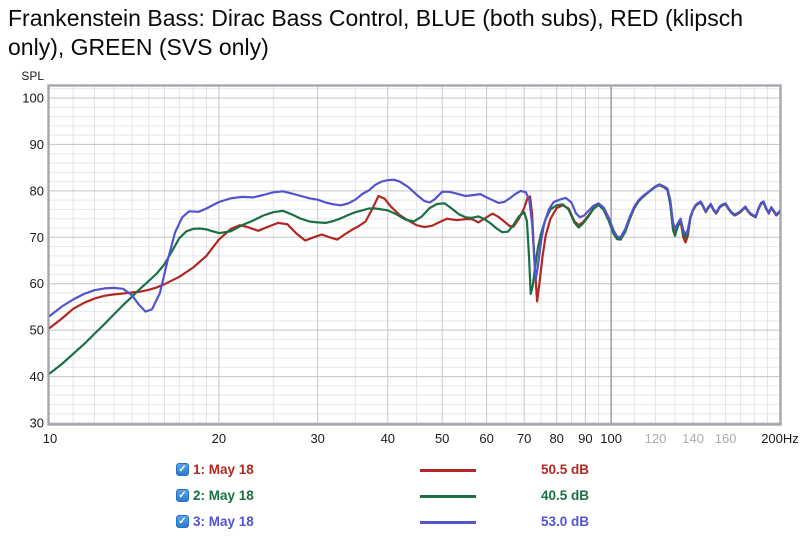  What do you see at coordinates (37, 237) in the screenshot?
I see `y-tick-label: 70` at bounding box center [37, 237].